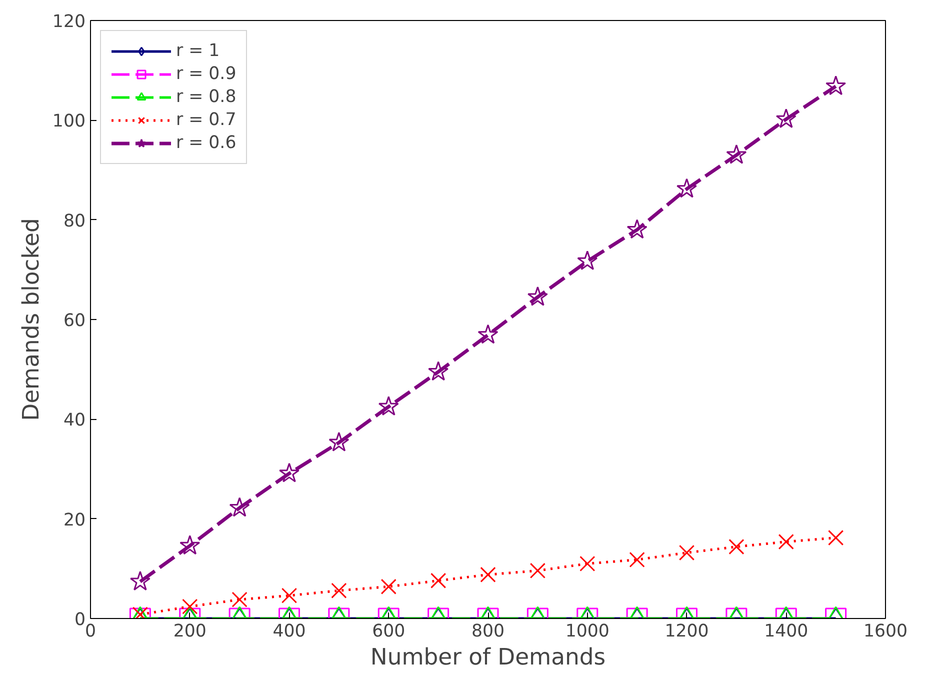 Image resolution: width=925 pixels, height=693 pixels. Describe the element at coordinates (74, 321) in the screenshot. I see `y-tick-label: 60` at that location.